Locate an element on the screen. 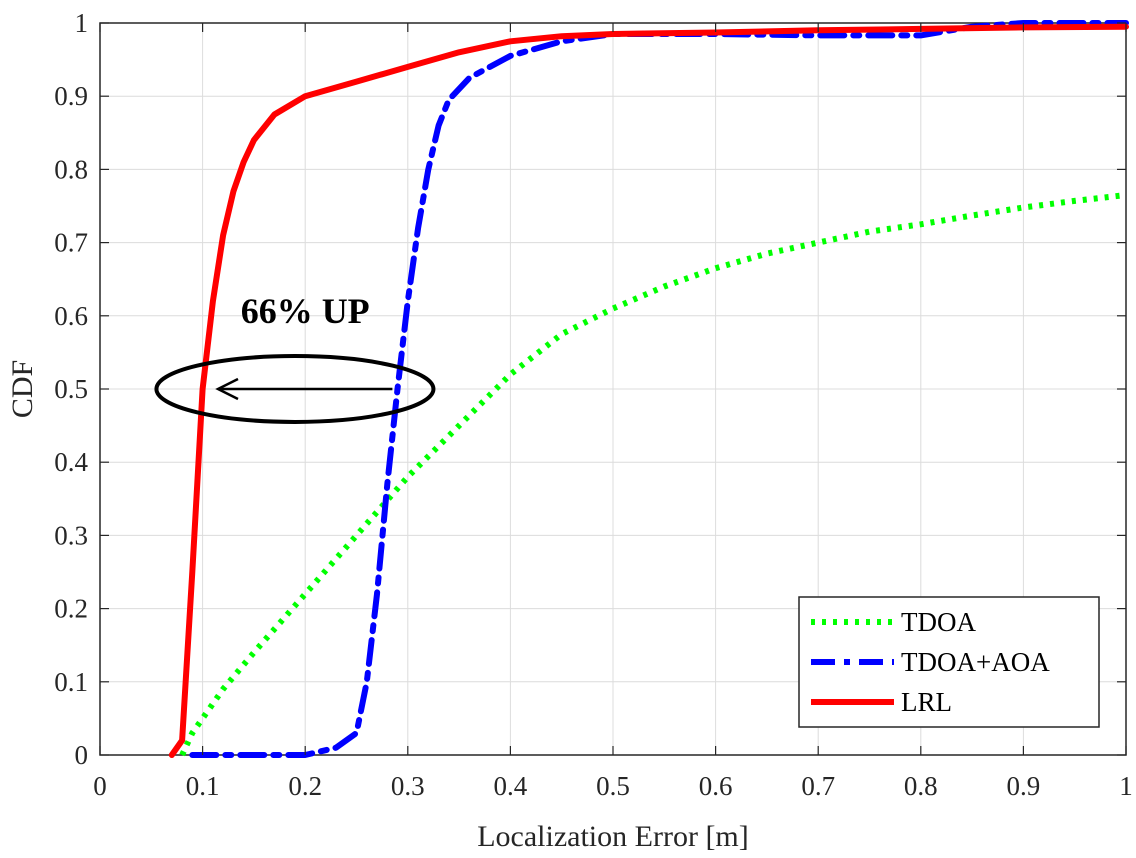 The height and width of the screenshot is (858, 1136). x-tick-label: 1 is located at coordinates (1126, 786).